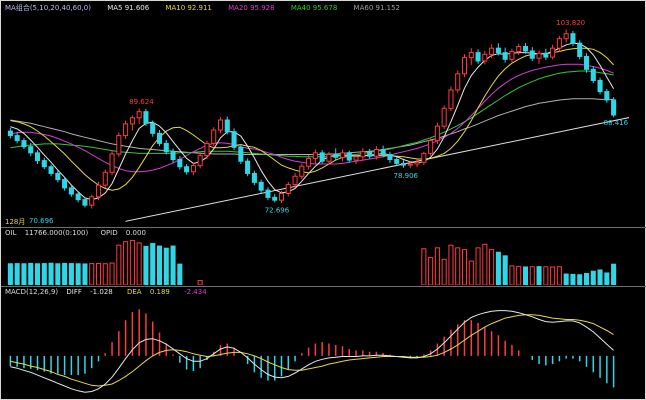 Image resolution: width=646 pixels, height=400 pixels. What do you see at coordinates (159, 292) in the screenshot?
I see `dea-value: 0.189` at bounding box center [159, 292].